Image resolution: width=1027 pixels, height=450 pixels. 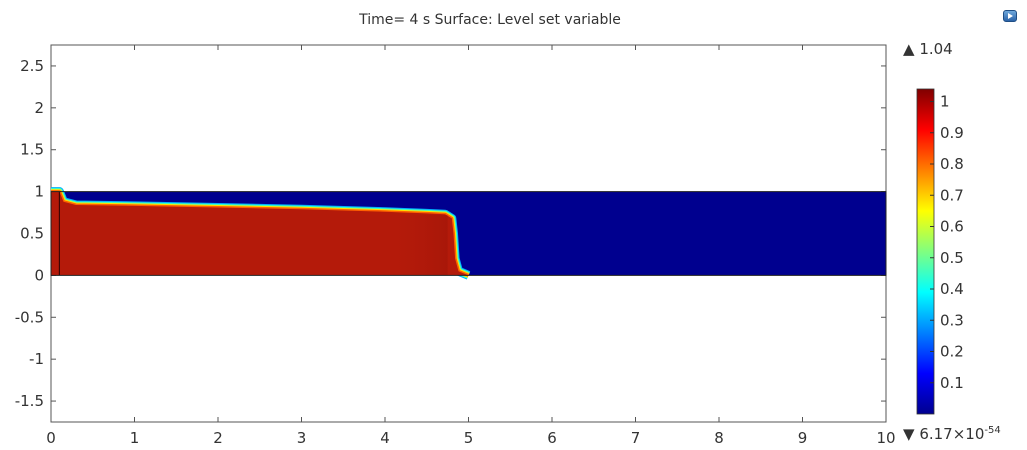 I want to click on x-tick-label: 8, so click(x=719, y=438).